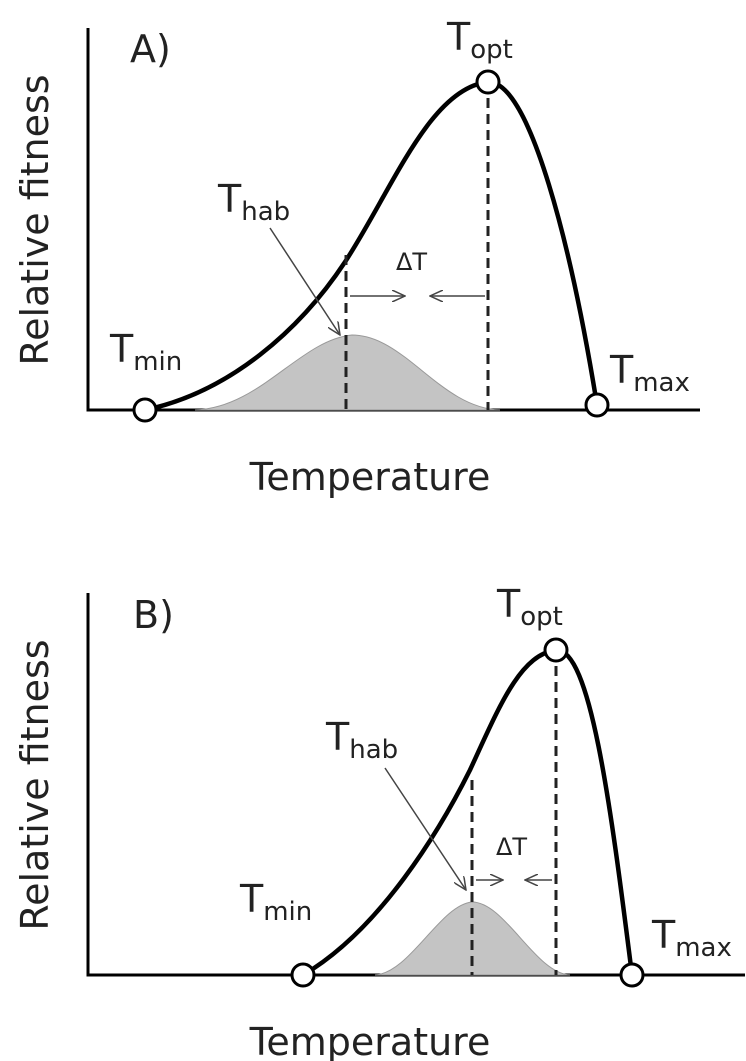  I want to click on panel-label: B), so click(153, 615).